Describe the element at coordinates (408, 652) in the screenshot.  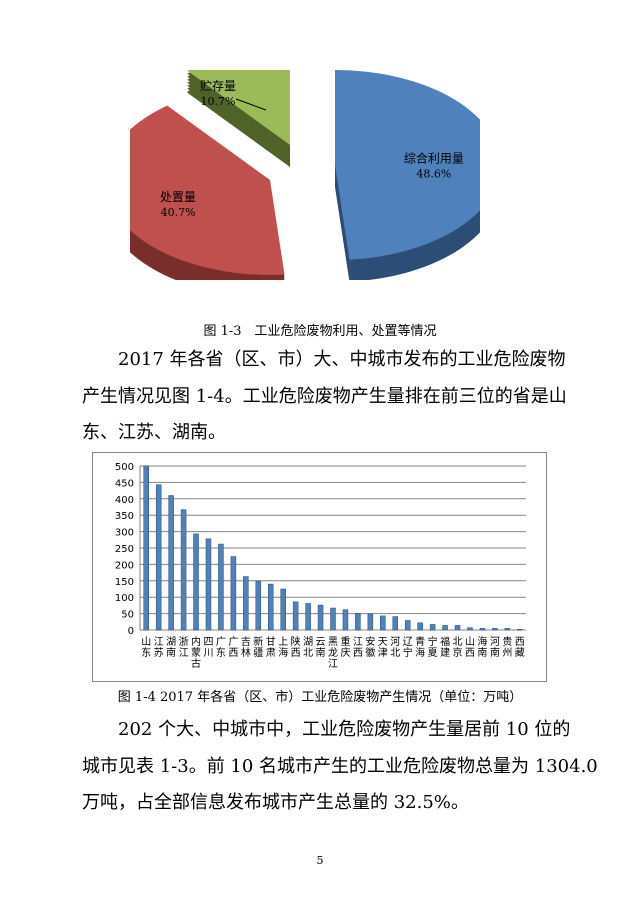
I see `x-tick-label: 宁` at that location.